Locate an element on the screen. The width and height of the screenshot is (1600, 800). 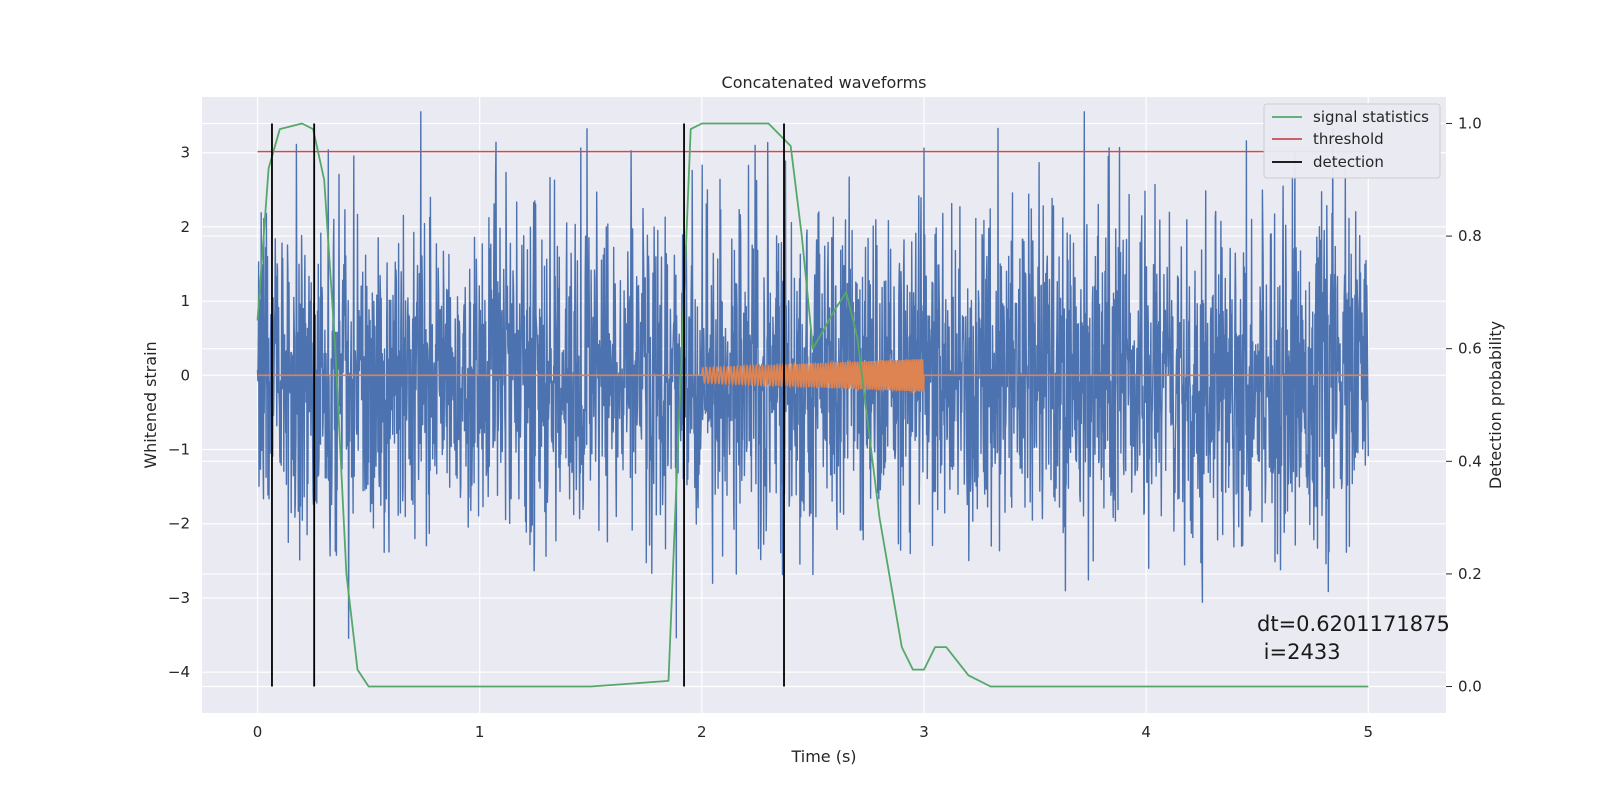
y-tick-label-right: 0.4 is located at coordinates (1470, 461).